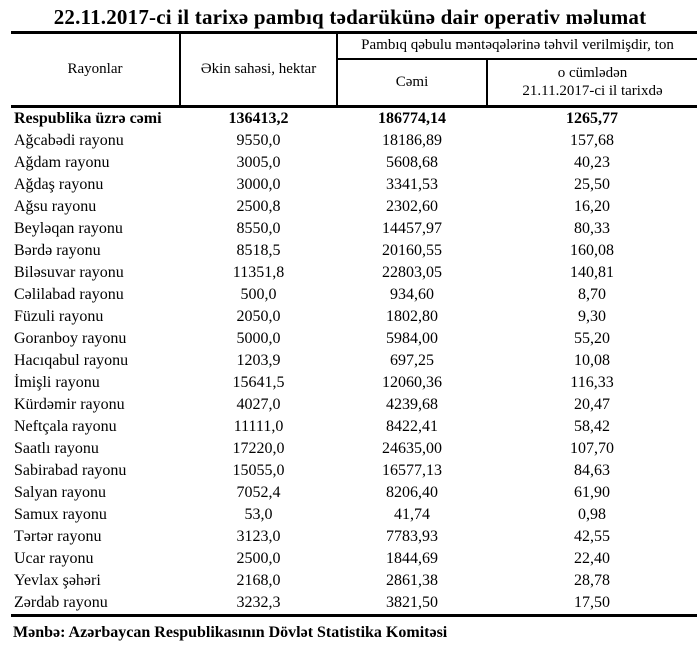  I want to click on value-cell: 500,0, so click(258, 294).